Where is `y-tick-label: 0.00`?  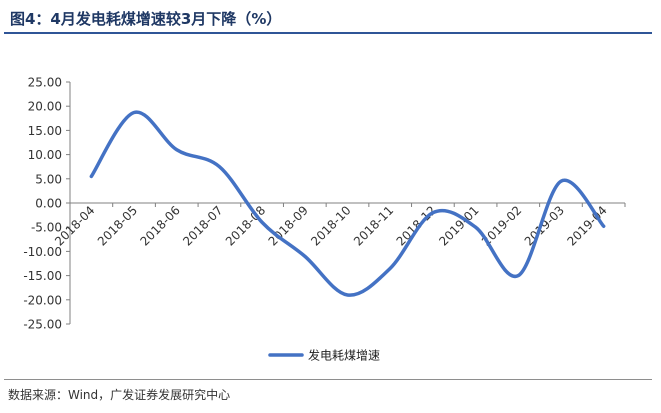
y-tick-label: 0.00 is located at coordinates (48, 204).